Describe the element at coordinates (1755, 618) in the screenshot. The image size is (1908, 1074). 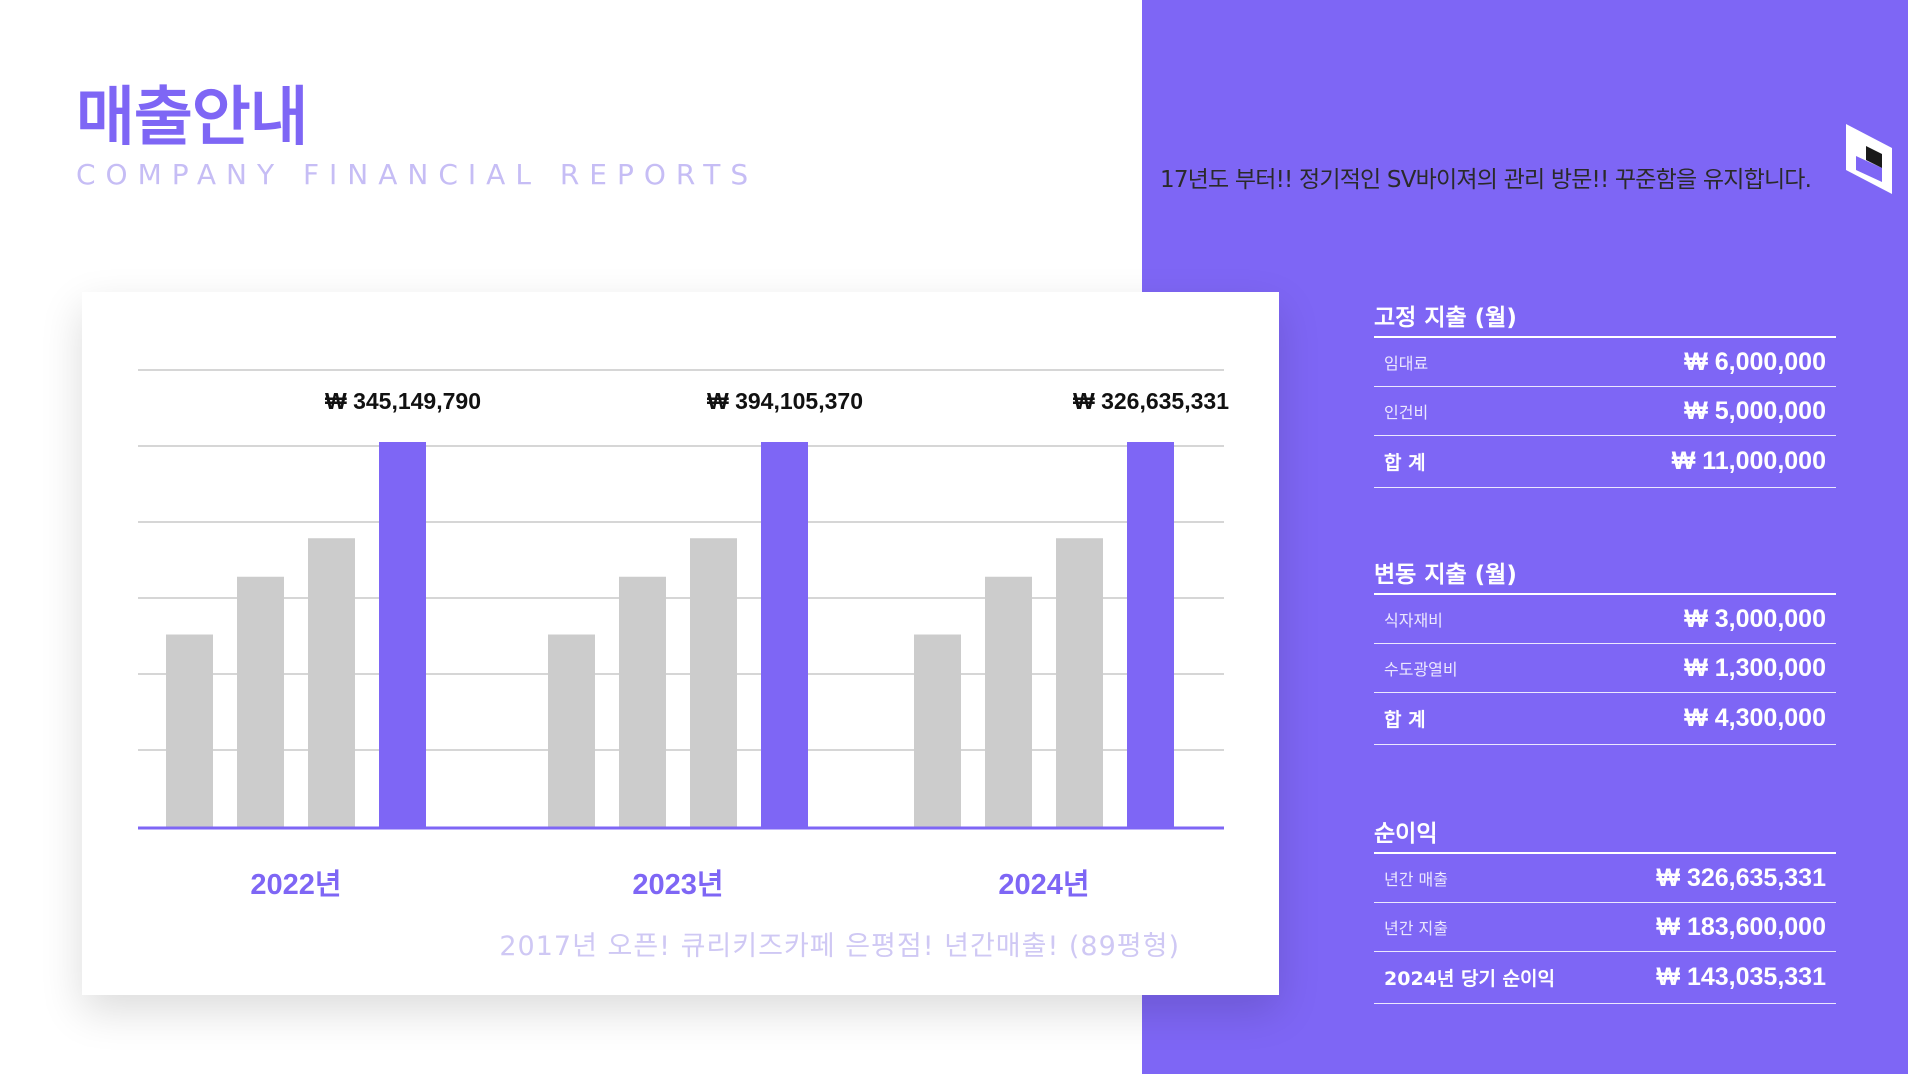
I see `row-value: ₩ 3,000,000` at that location.